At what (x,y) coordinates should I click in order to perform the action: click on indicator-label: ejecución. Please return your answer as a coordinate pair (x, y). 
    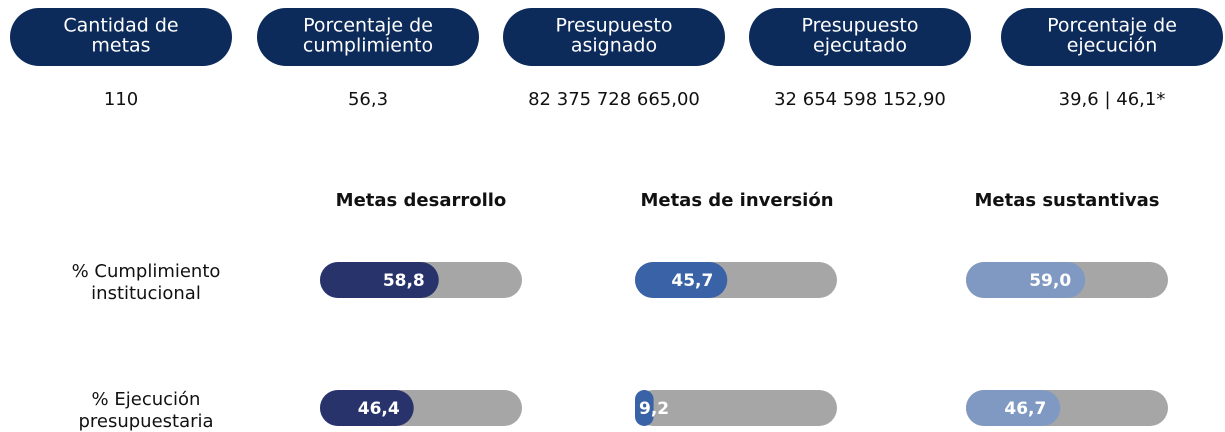
    Looking at the image, I should click on (1112, 46).